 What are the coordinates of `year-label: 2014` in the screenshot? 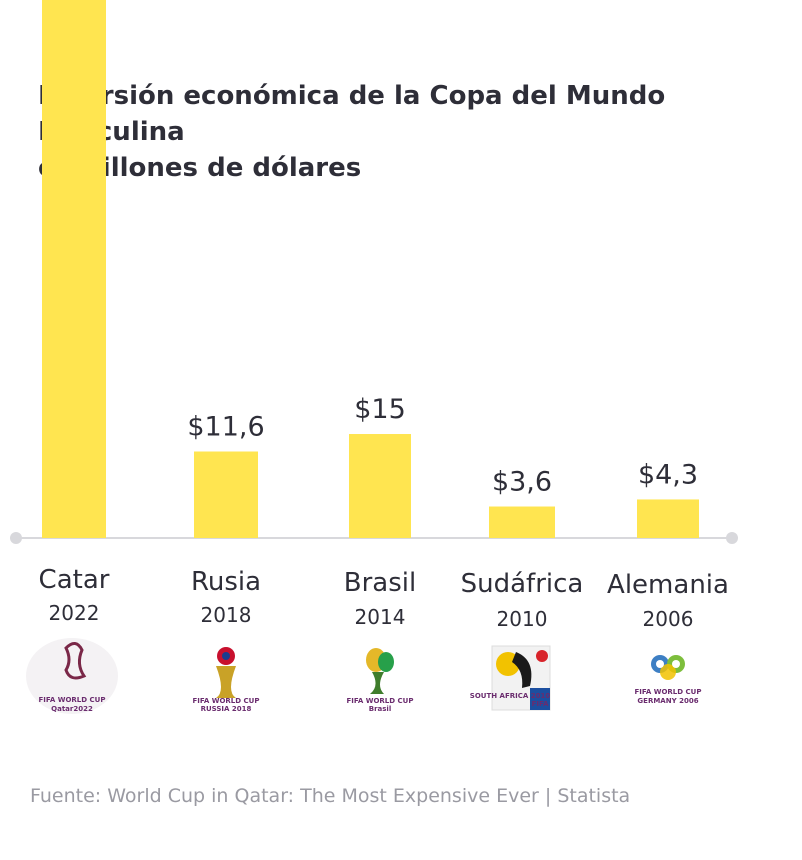 It's located at (380, 617).